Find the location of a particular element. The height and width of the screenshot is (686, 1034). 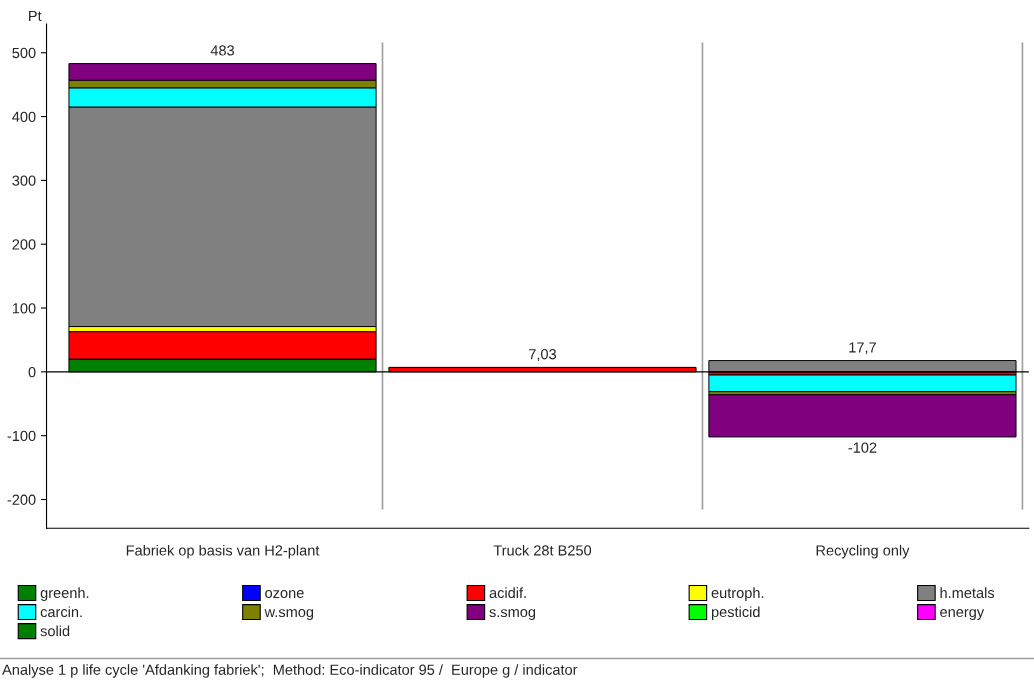

y-tick-label: 300 is located at coordinates (24, 180).